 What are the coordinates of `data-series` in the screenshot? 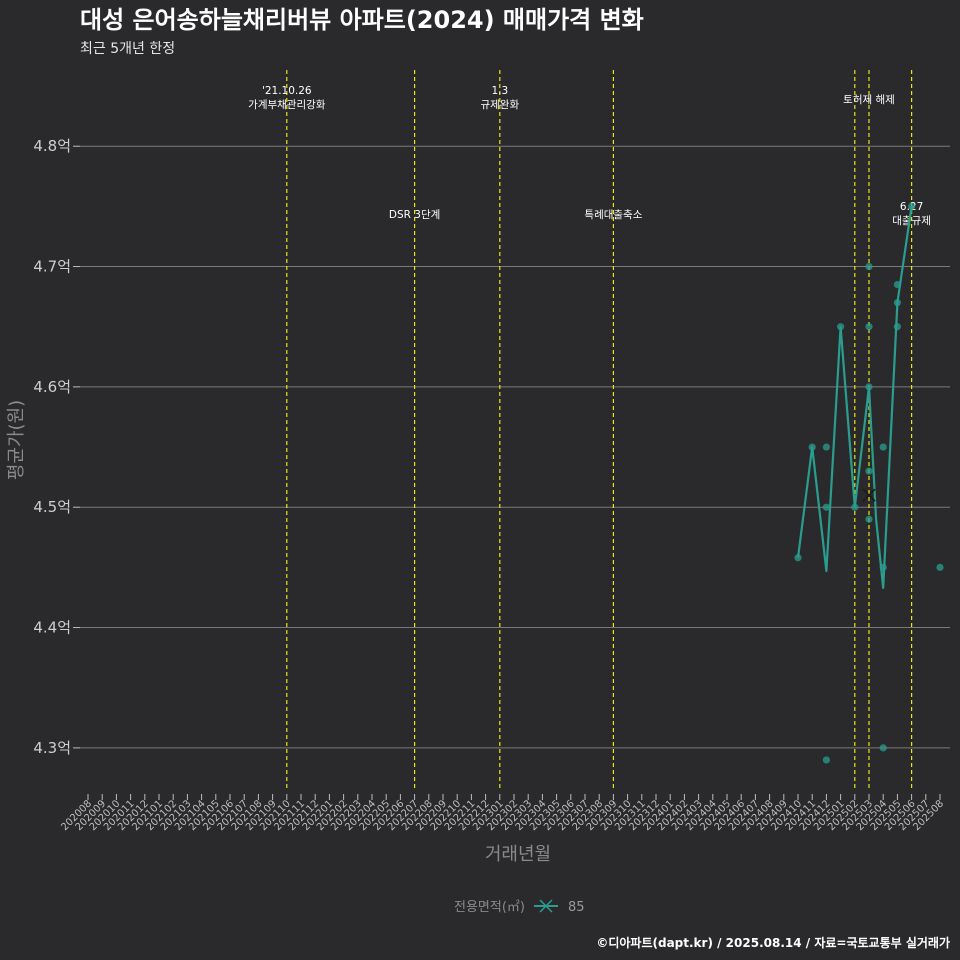 It's located at (869, 483).